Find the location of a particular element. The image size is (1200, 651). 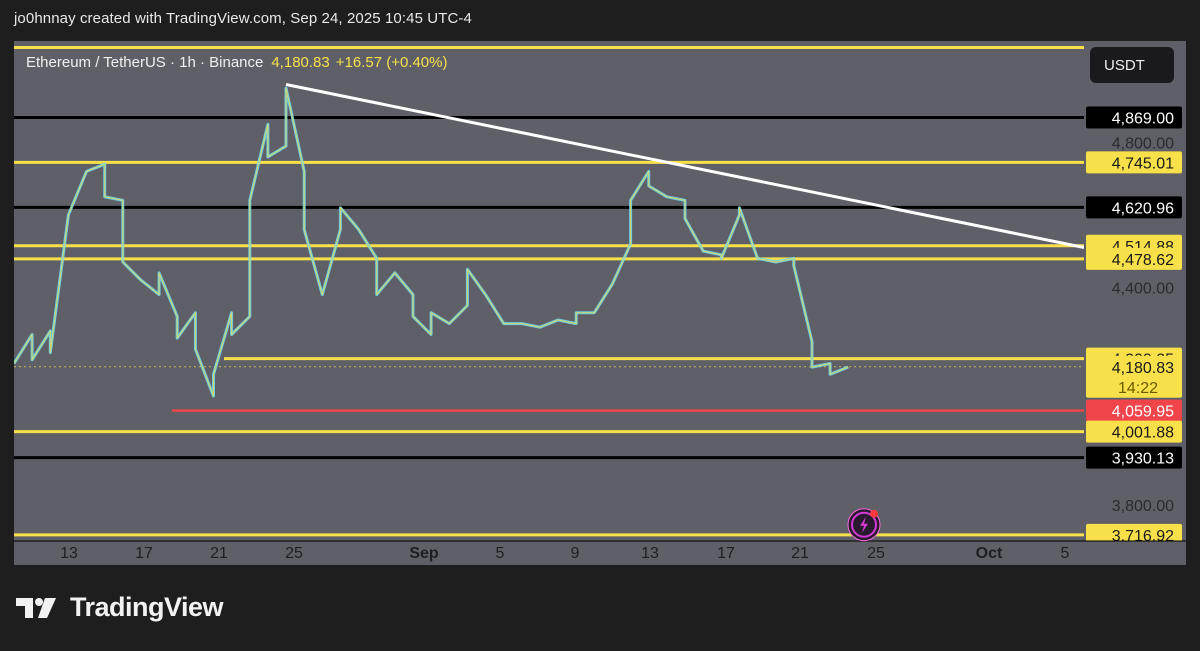

time-axis-area is located at coordinates (600, 553).